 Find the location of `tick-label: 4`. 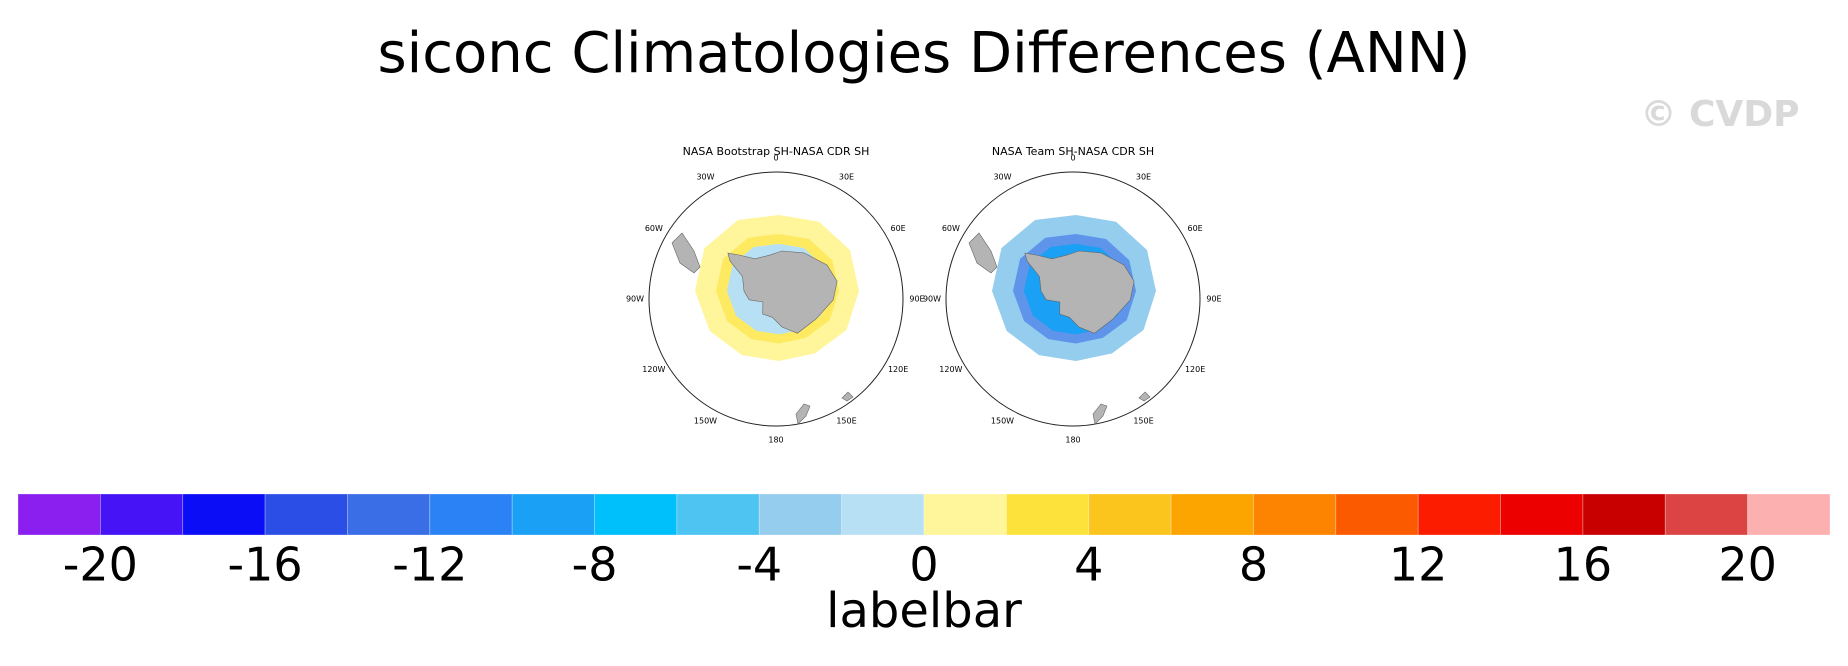

tick-label: 4 is located at coordinates (1088, 565).